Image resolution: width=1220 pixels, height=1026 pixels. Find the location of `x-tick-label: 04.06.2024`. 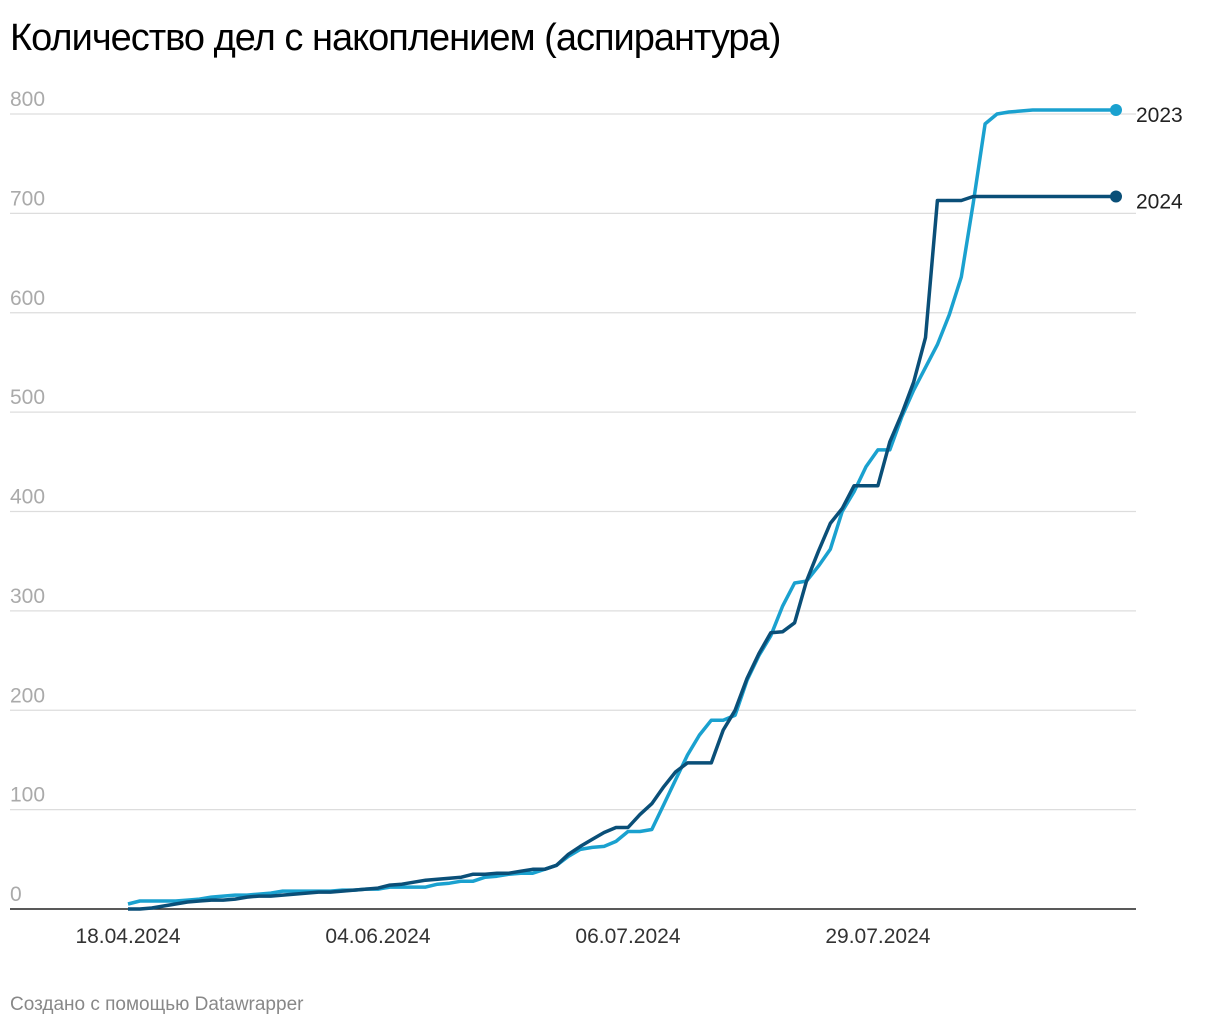

x-tick-label: 04.06.2024 is located at coordinates (377, 936).